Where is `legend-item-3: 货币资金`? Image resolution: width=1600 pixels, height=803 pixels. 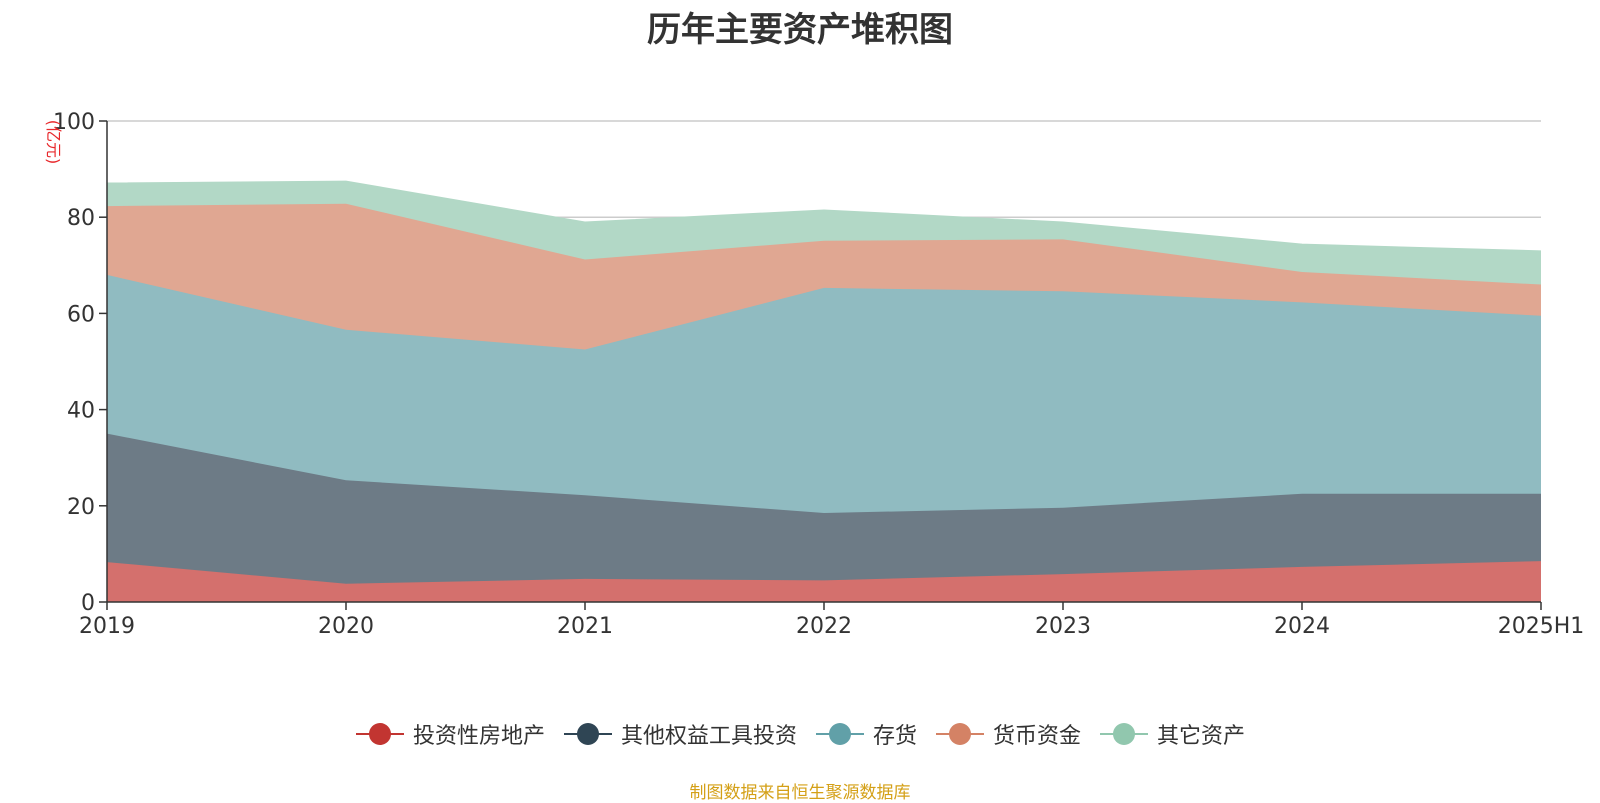
legend-item-3: 货币资金 is located at coordinates (1008, 734).